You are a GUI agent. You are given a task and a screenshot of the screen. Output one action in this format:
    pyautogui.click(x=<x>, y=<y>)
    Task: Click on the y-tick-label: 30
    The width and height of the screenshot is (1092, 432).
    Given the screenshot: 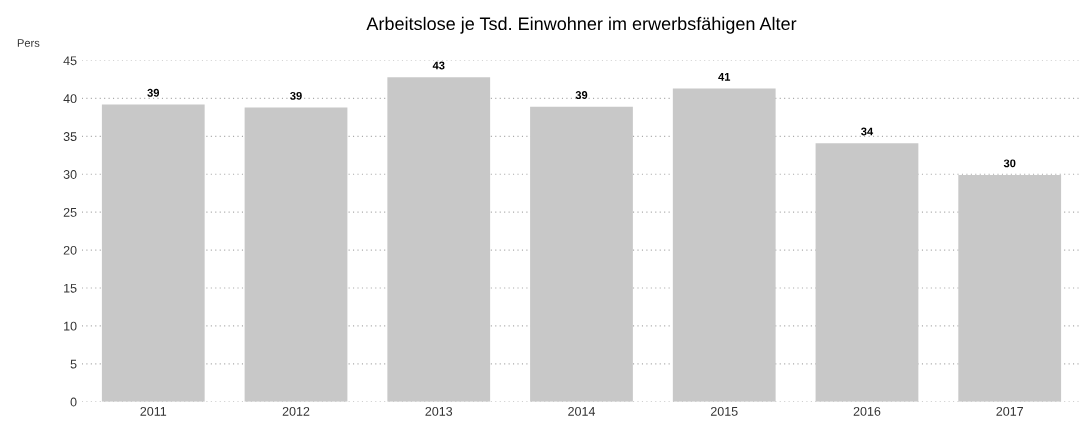 What is the action you would take?
    pyautogui.click(x=70, y=174)
    